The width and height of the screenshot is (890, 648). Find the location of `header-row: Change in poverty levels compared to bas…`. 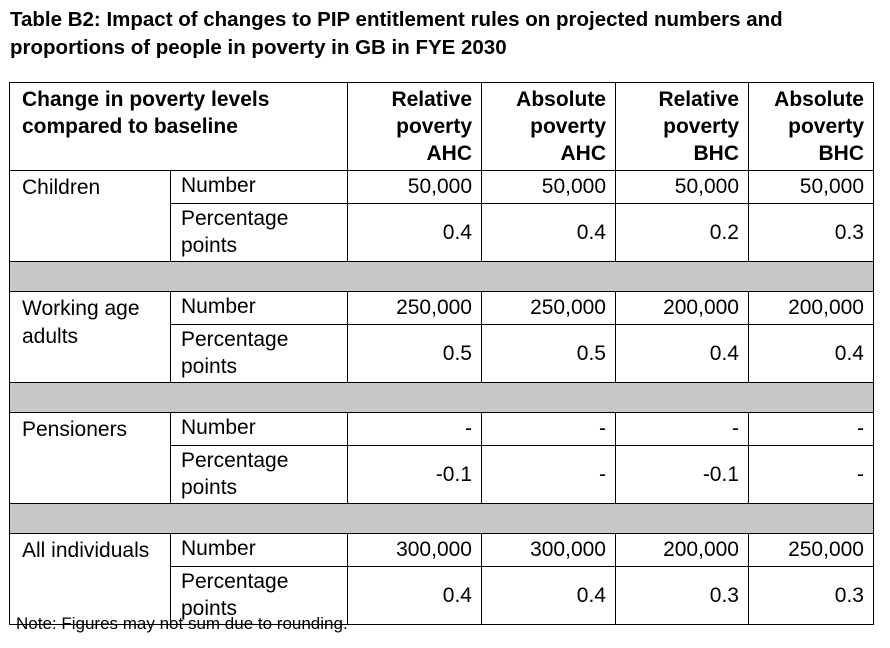

header-row: Change in poverty levels compared to bas… is located at coordinates (441, 126).